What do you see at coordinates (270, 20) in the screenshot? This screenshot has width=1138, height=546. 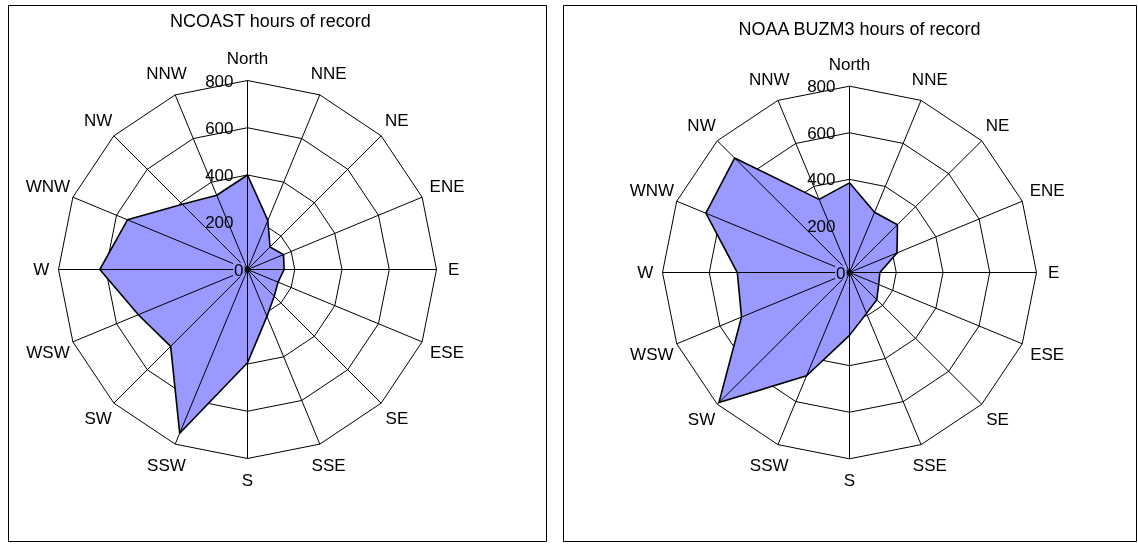 I see `chart-title: NCOAST hours of record` at bounding box center [270, 20].